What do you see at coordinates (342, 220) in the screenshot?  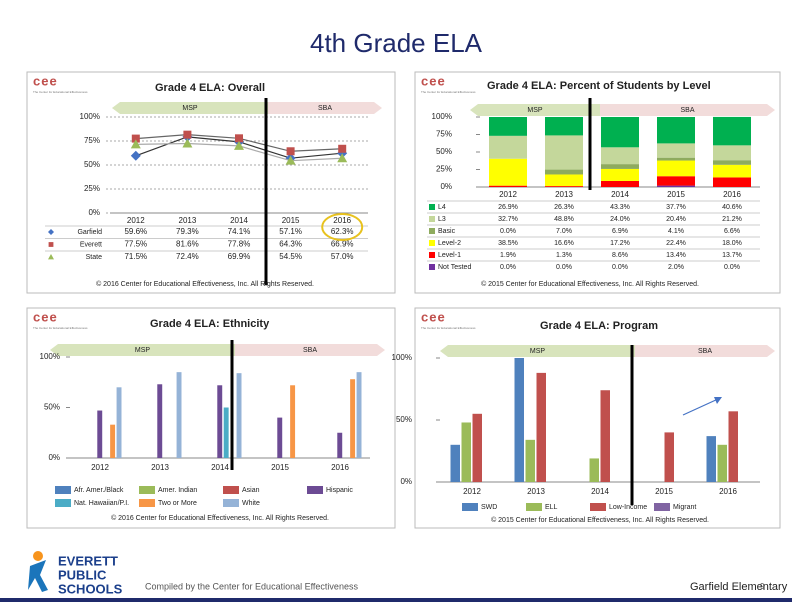 I see `x-tick-label: 2016` at bounding box center [342, 220].